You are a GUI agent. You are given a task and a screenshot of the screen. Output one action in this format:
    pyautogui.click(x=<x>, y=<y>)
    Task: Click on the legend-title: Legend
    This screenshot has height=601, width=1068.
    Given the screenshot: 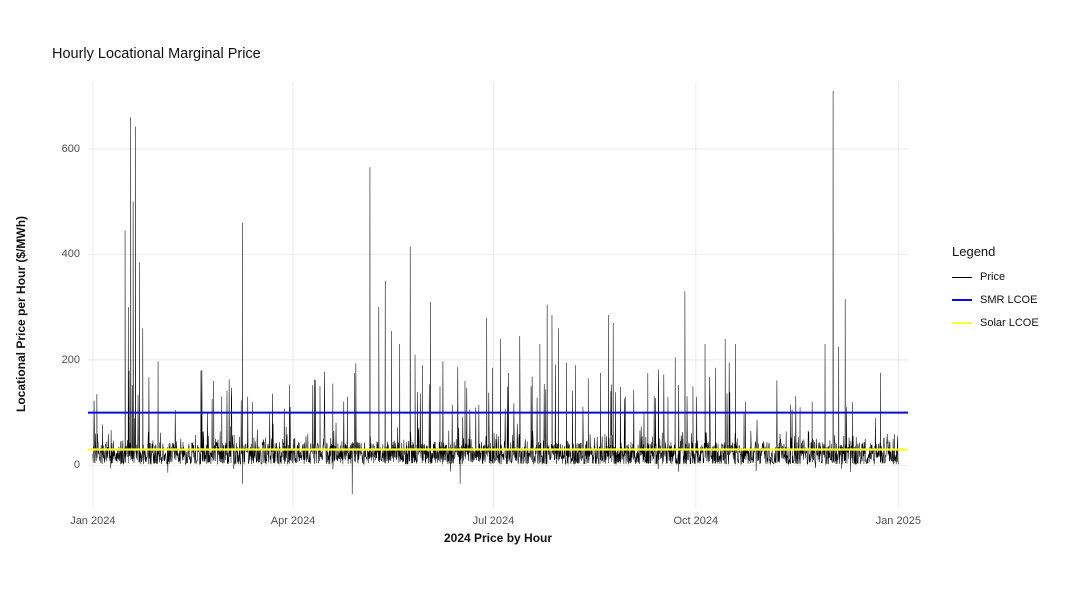 What is the action you would take?
    pyautogui.click(x=974, y=251)
    